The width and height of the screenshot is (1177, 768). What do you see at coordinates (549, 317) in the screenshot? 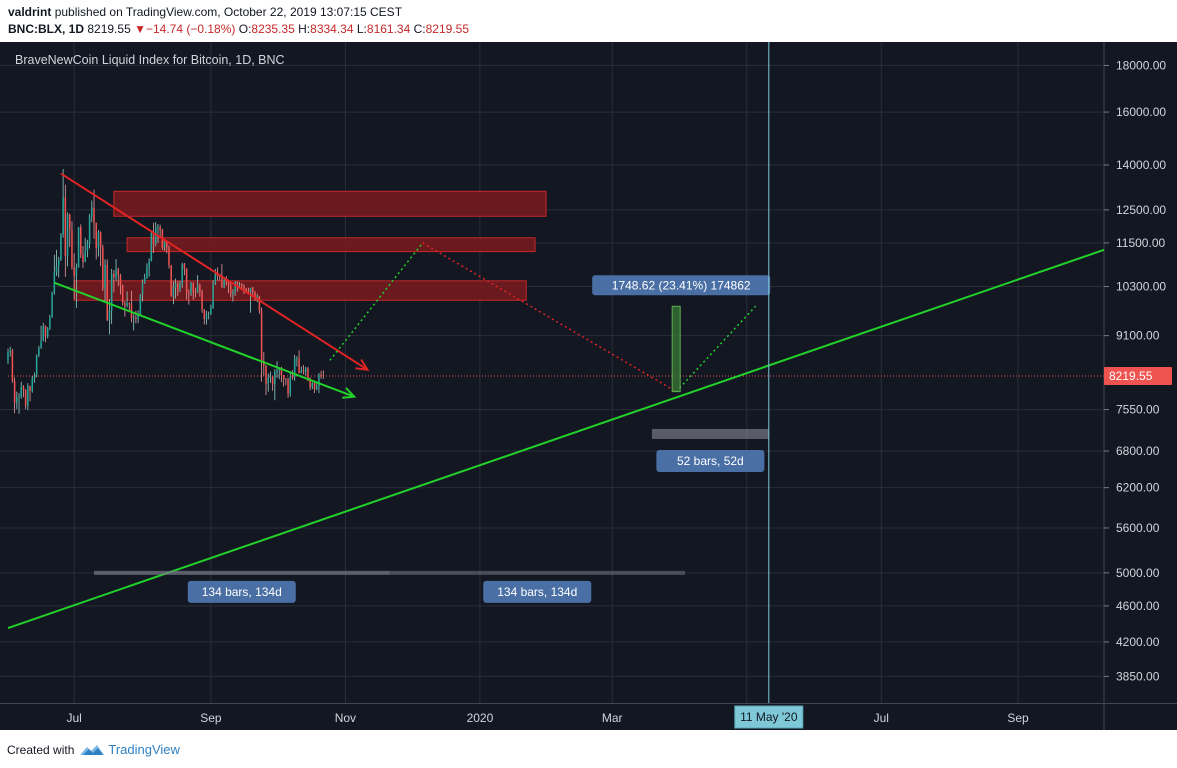
I see `trendline-resistance-dotted` at bounding box center [549, 317].